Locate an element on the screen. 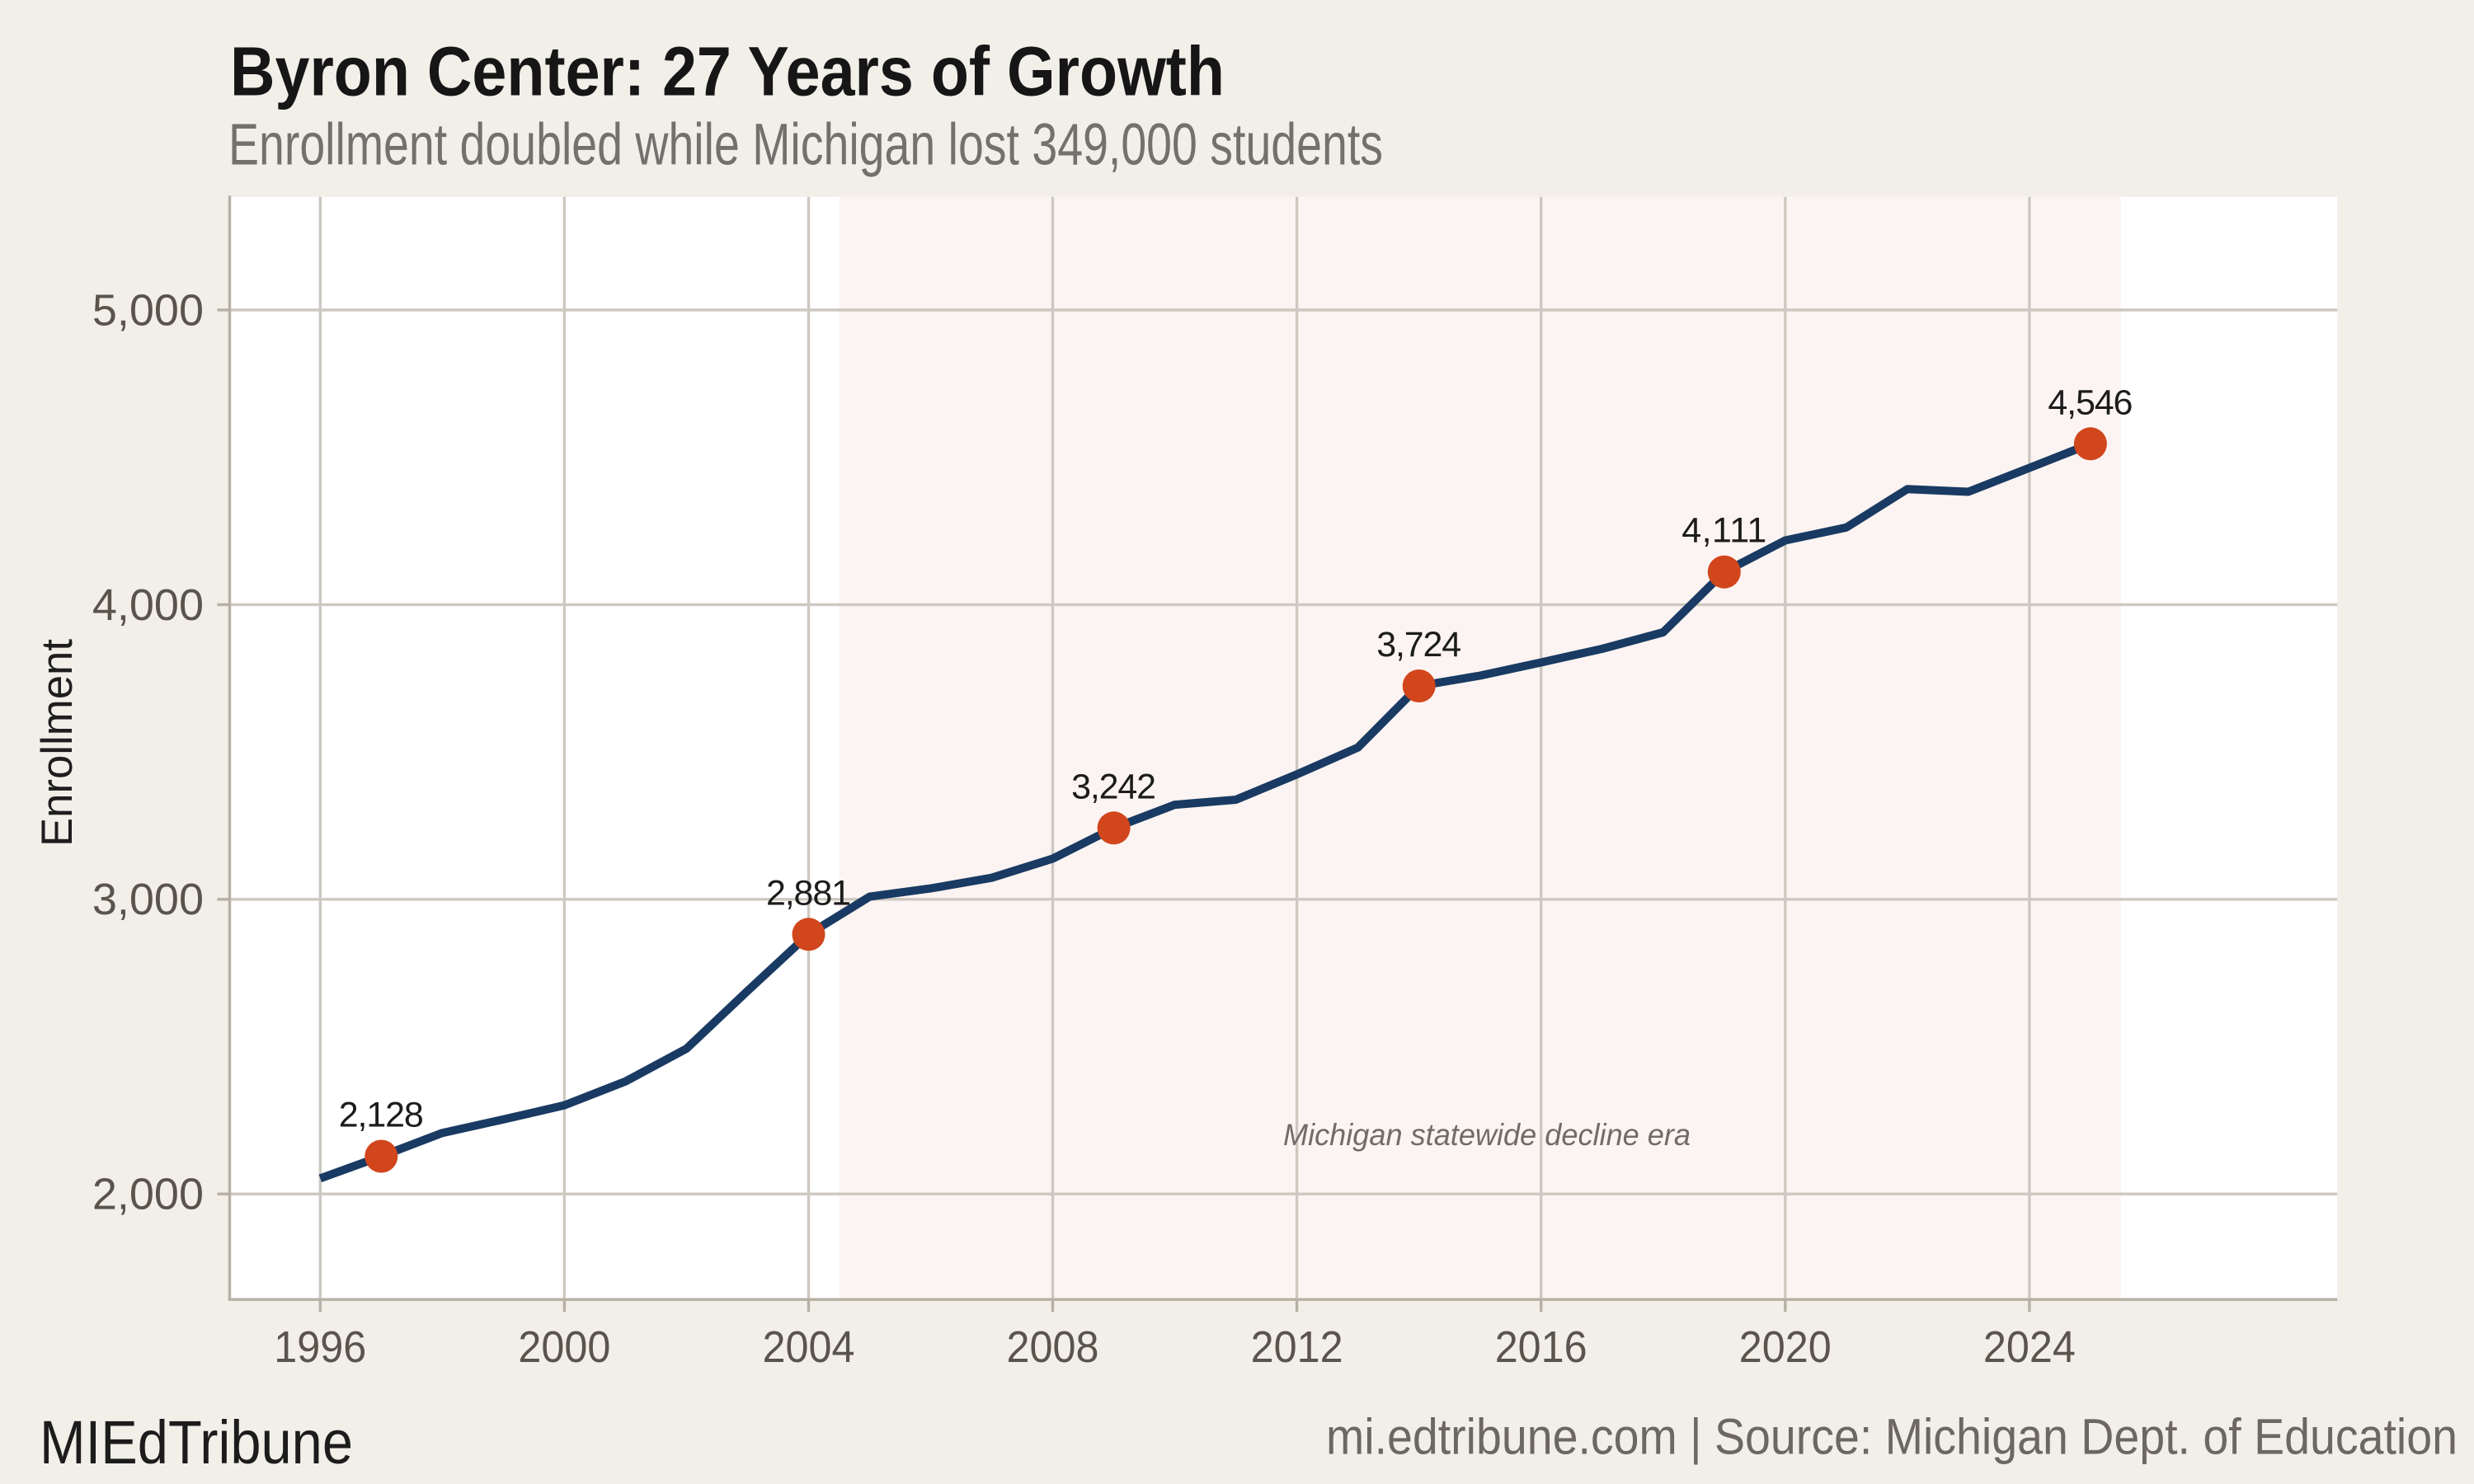 Image resolution: width=2474 pixels, height=1484 pixels. svg-text: 2000 is located at coordinates (564, 1347).